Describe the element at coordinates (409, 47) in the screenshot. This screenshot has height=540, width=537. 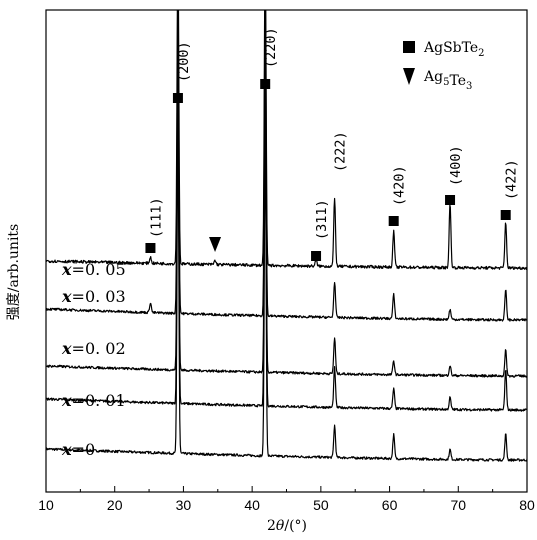
I see `legend-square-icon` at that location.